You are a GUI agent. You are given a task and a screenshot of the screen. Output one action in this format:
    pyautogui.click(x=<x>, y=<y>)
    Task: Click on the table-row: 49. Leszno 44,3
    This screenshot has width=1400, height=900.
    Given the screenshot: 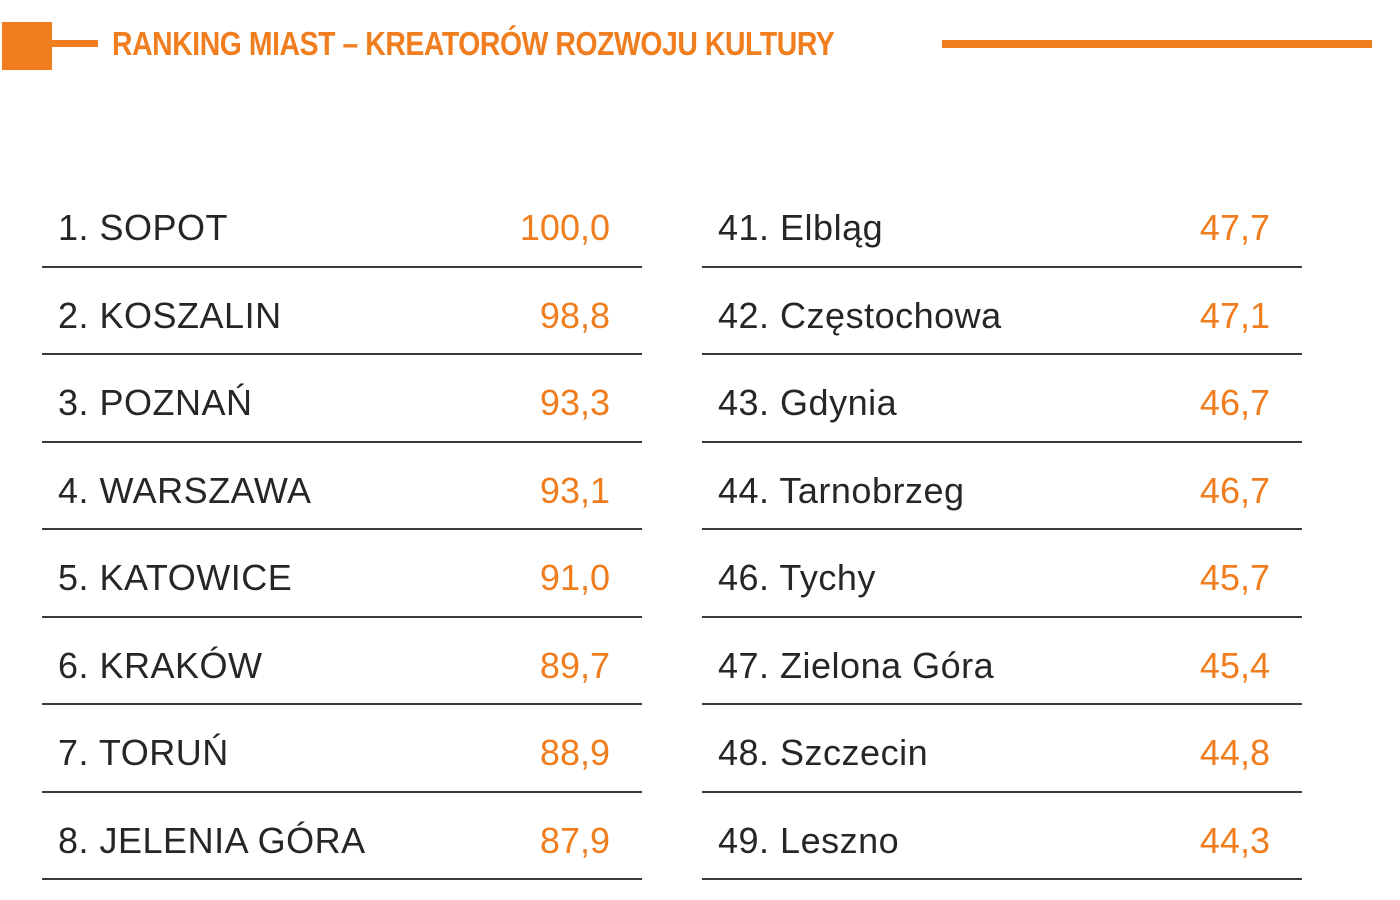 What is the action you would take?
    pyautogui.click(x=1002, y=837)
    